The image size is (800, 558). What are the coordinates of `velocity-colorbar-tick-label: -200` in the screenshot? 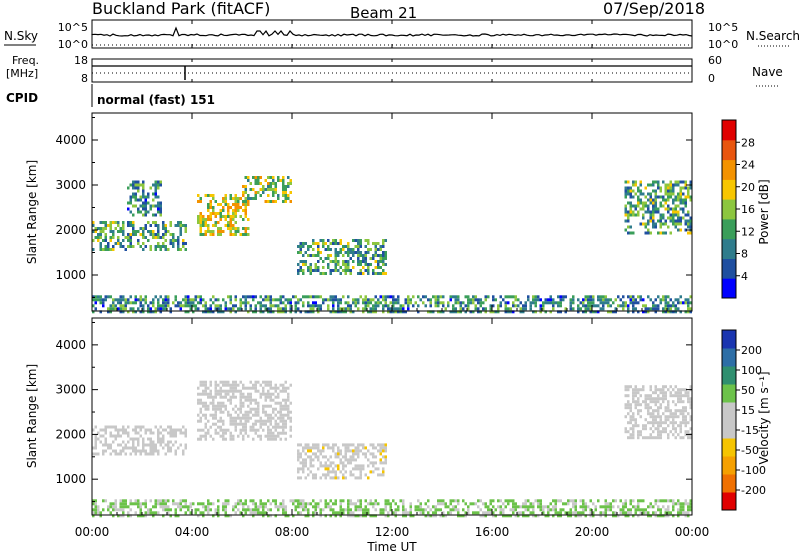 It's located at (753, 490).